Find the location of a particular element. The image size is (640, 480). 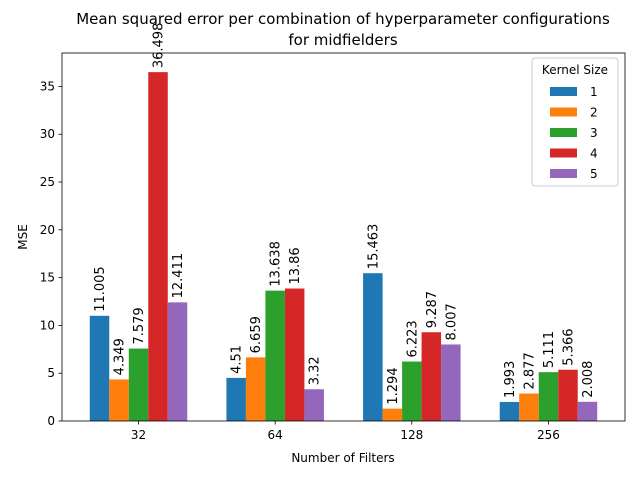

x-tick-label-32: 32 is located at coordinates (138, 435).